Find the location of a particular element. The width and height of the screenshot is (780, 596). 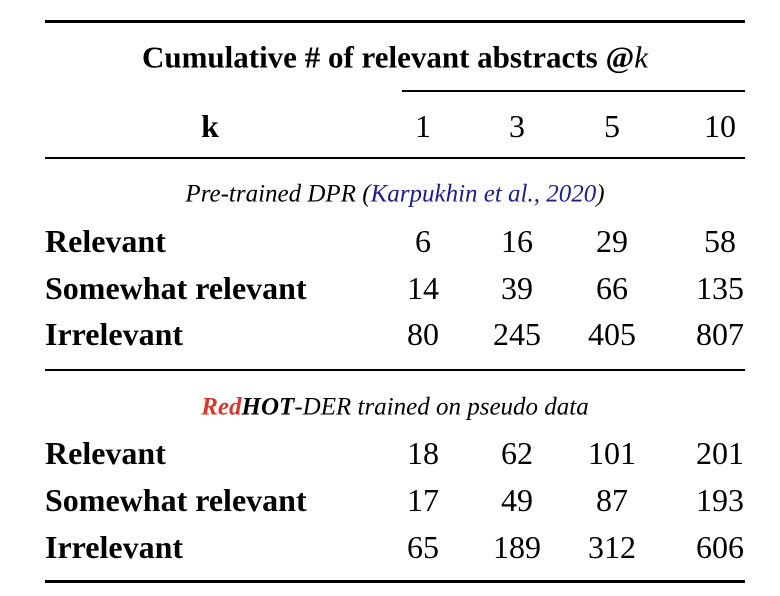

caption-text: Pre-trained DPR ( is located at coordinates (278, 194).